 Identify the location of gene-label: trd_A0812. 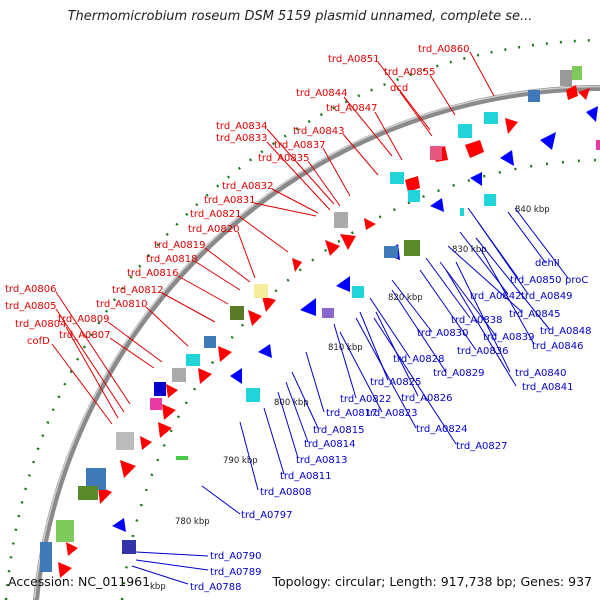
(138, 290).